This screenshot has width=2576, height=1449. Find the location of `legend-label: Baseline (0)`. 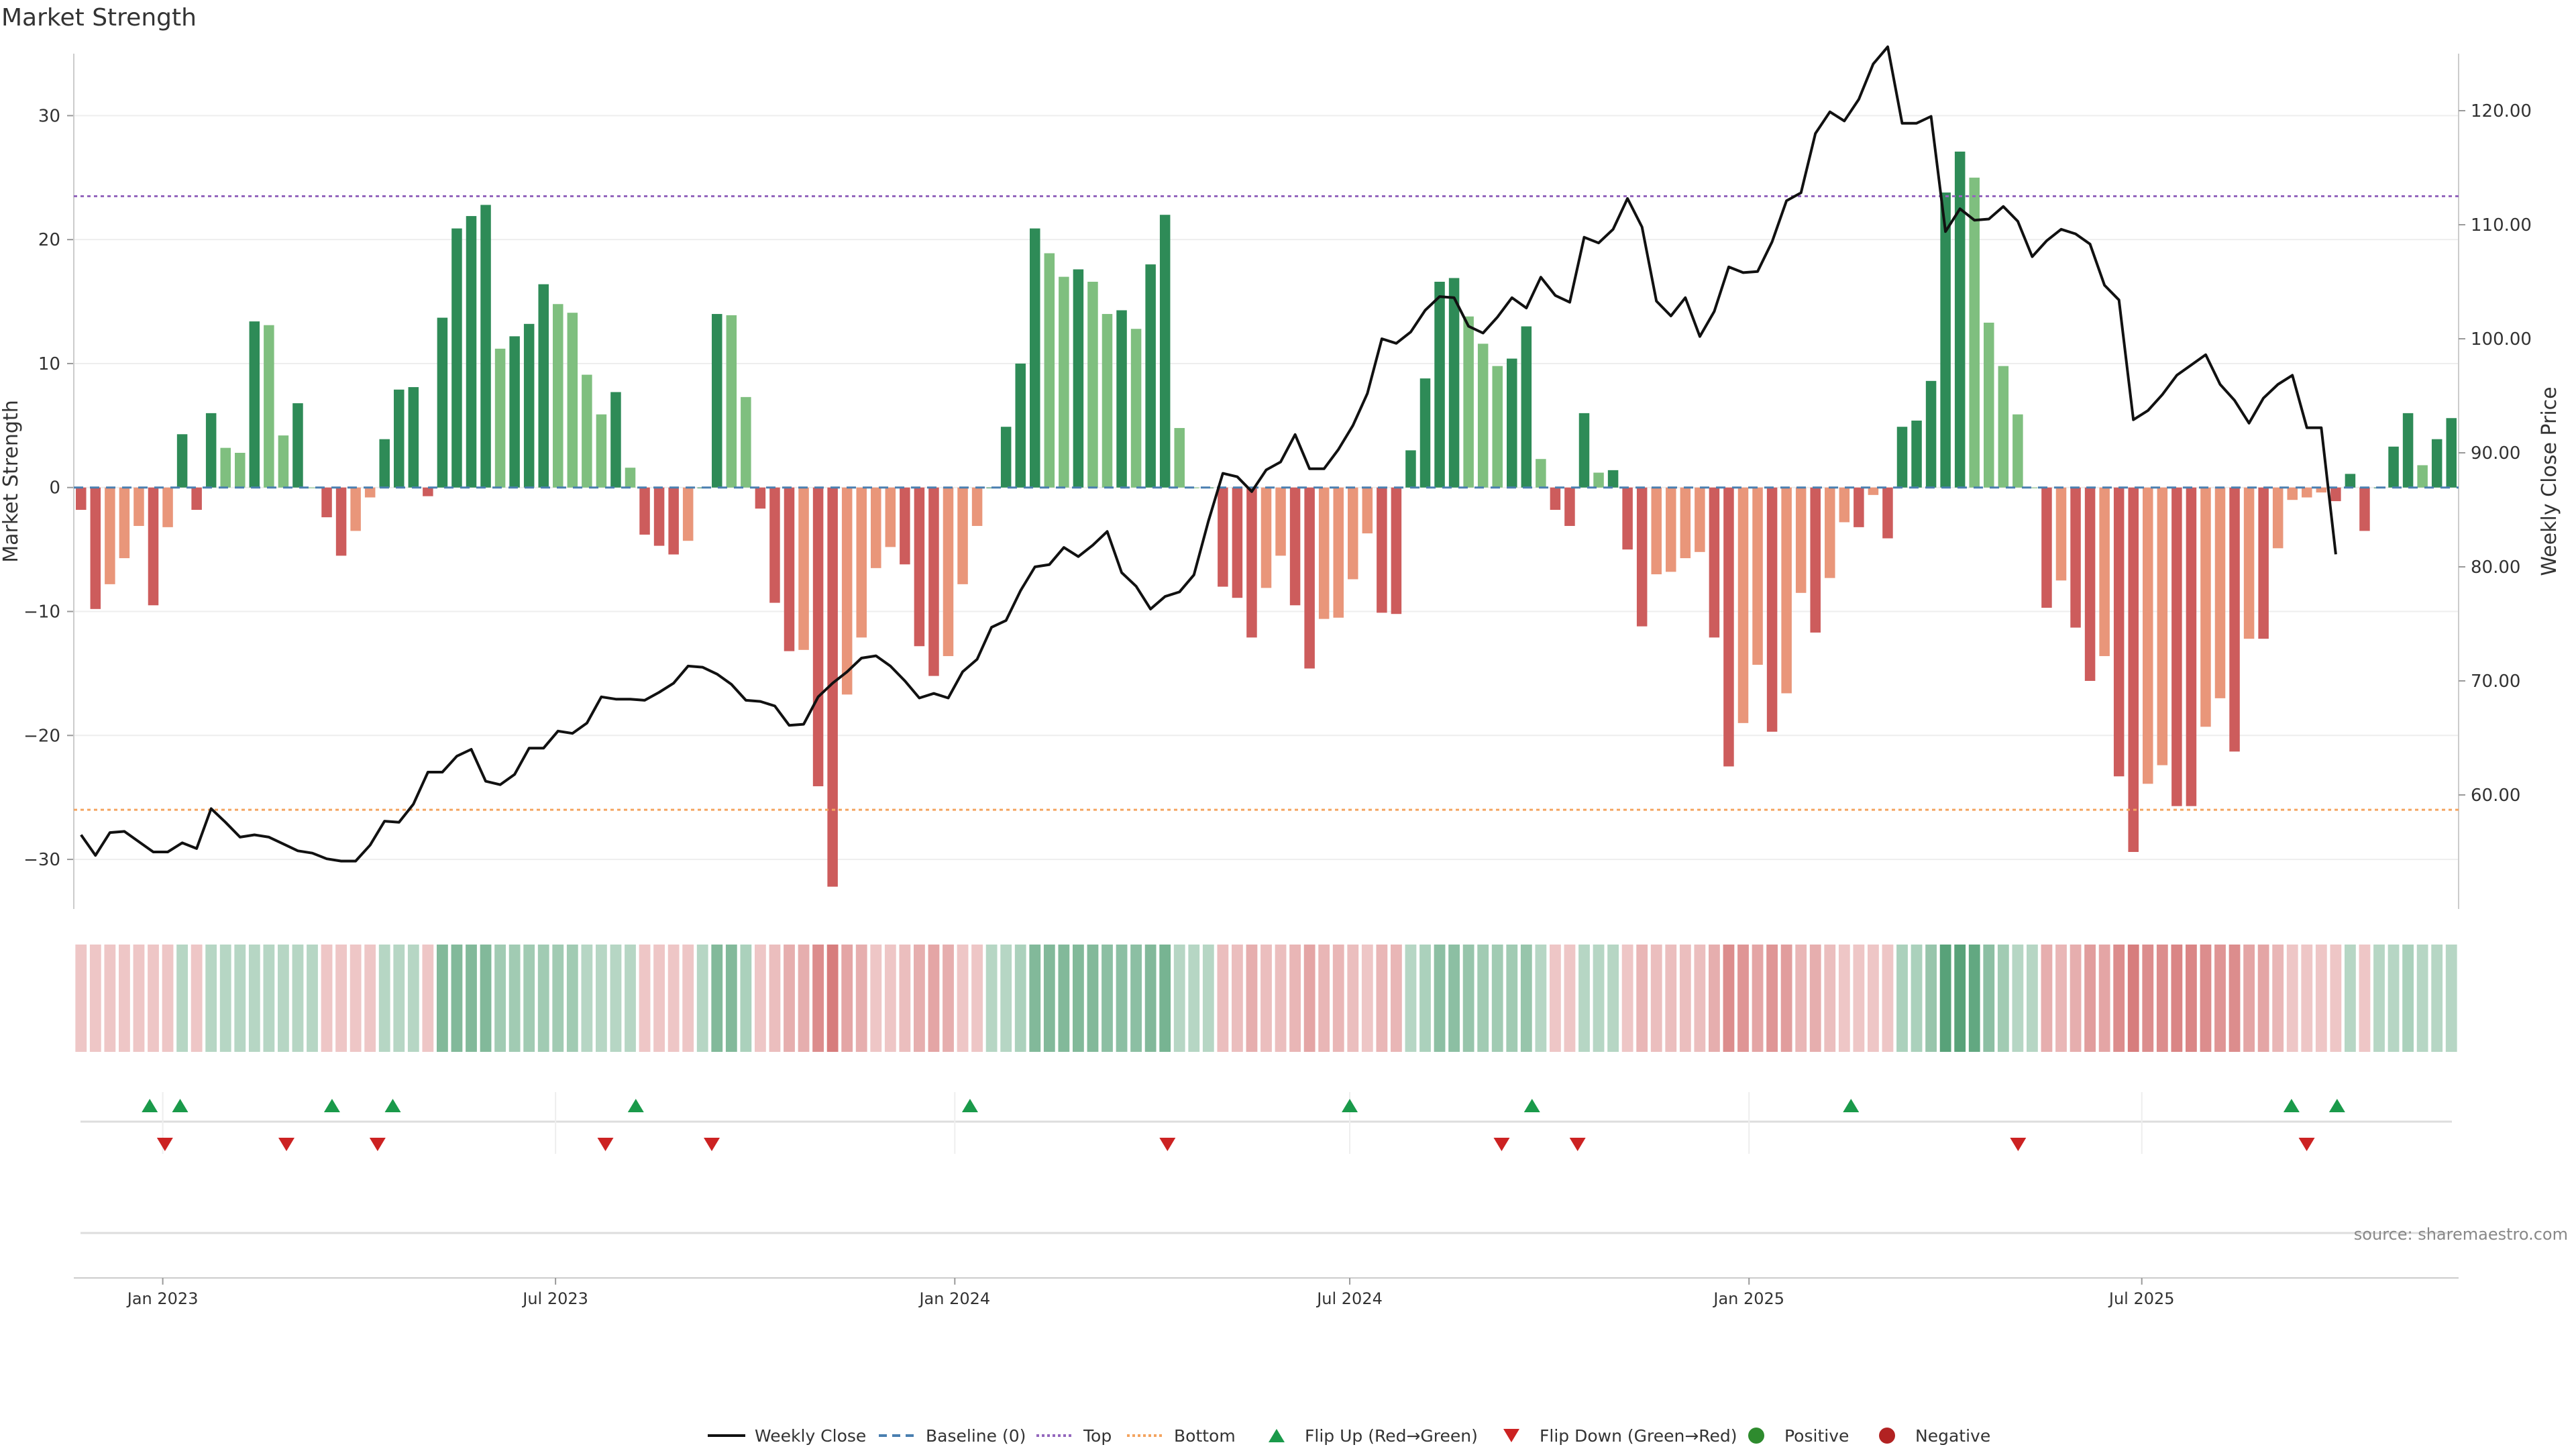

legend-label: Baseline (0) is located at coordinates (976, 1436).